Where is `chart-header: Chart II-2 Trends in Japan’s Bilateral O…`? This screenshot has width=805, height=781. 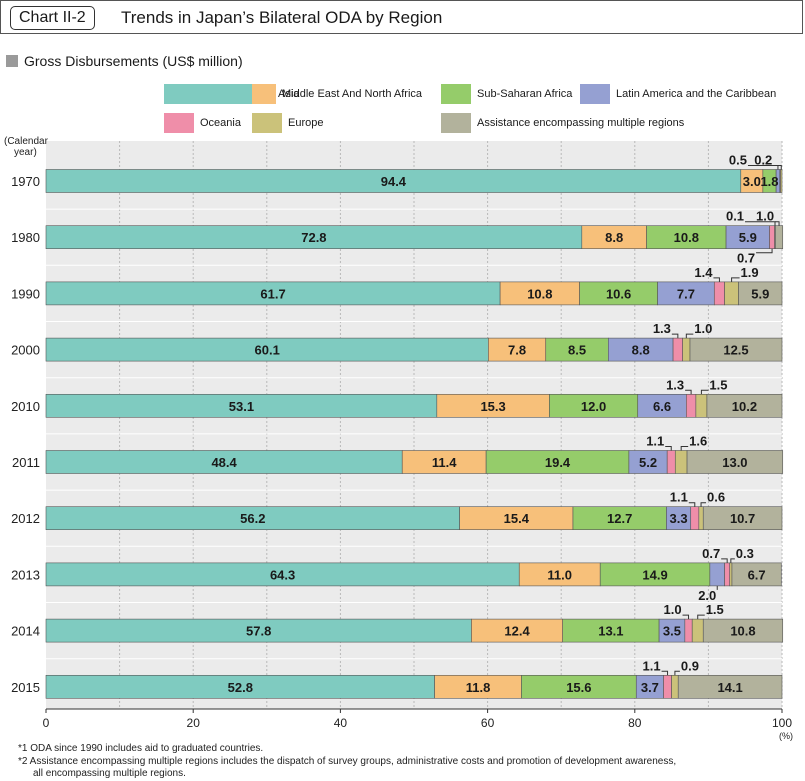
chart-header: Chart II-2 Trends in Japan’s Bilateral O… is located at coordinates (401, 17).